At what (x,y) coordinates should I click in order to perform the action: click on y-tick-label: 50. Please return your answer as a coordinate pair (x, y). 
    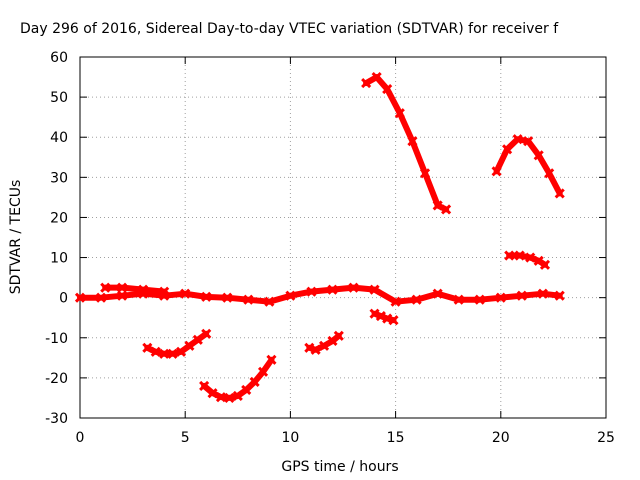
    Looking at the image, I should click on (59, 98).